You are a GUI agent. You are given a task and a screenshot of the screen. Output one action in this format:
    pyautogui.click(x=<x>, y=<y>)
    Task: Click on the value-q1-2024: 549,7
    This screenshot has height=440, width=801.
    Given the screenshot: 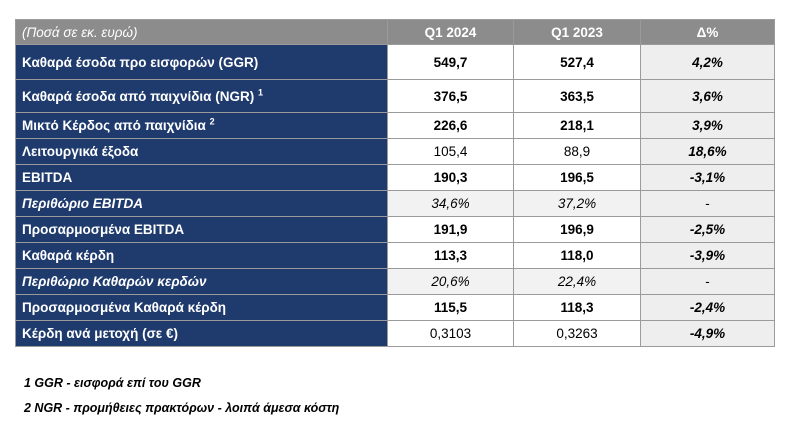 What is the action you would take?
    pyautogui.click(x=450, y=62)
    